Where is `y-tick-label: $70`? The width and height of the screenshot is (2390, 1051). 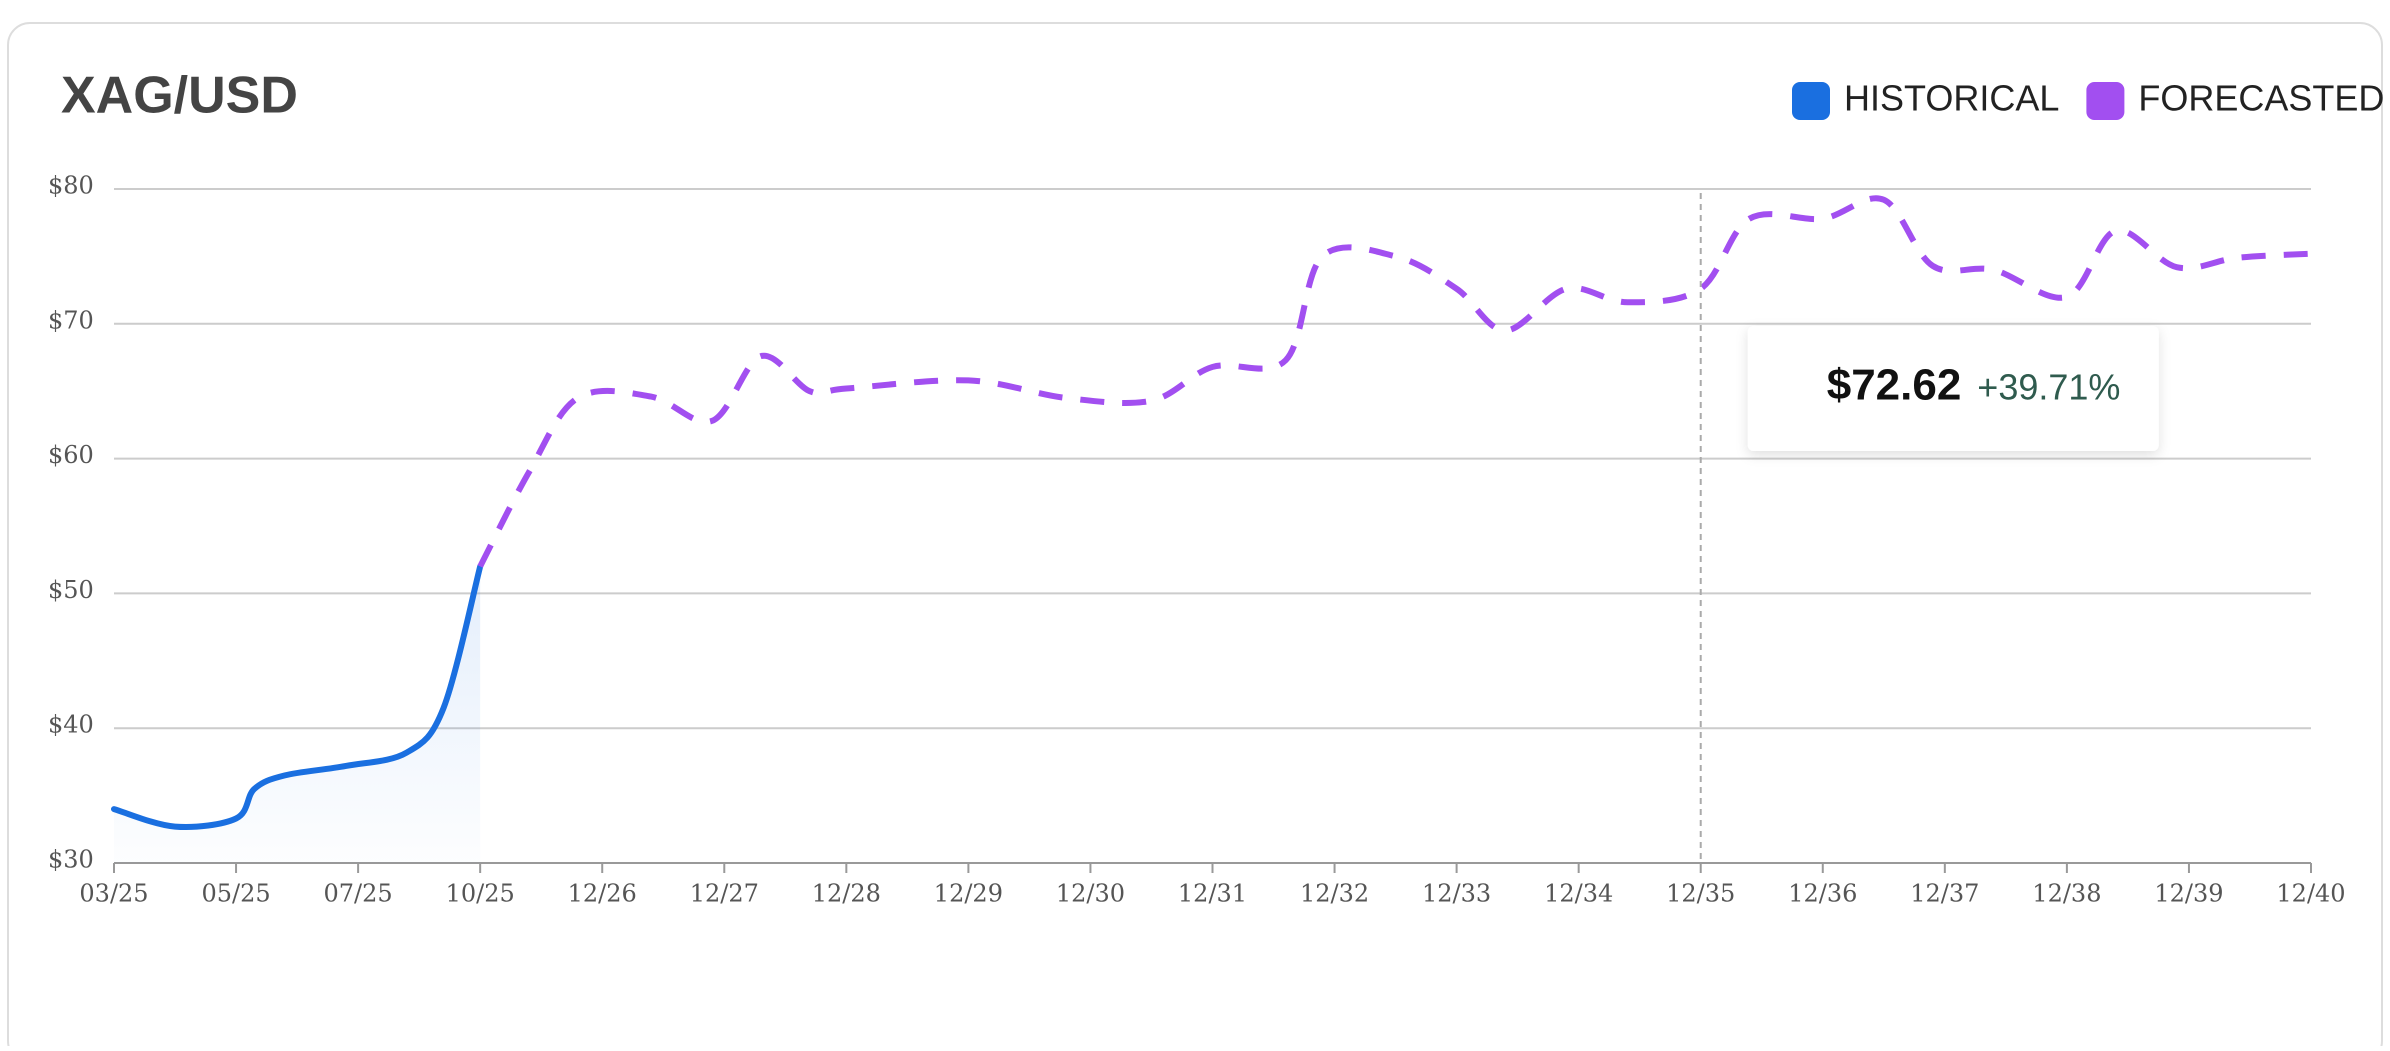
y-tick-label: $70 is located at coordinates (71, 320).